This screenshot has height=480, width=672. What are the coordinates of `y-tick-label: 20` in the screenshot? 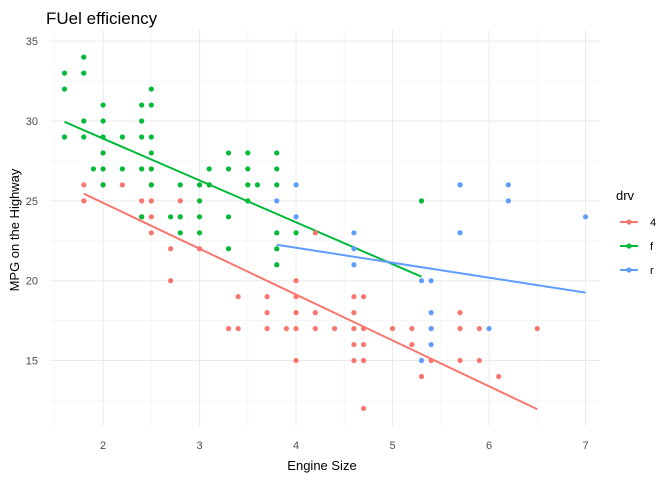 It's located at (32, 282).